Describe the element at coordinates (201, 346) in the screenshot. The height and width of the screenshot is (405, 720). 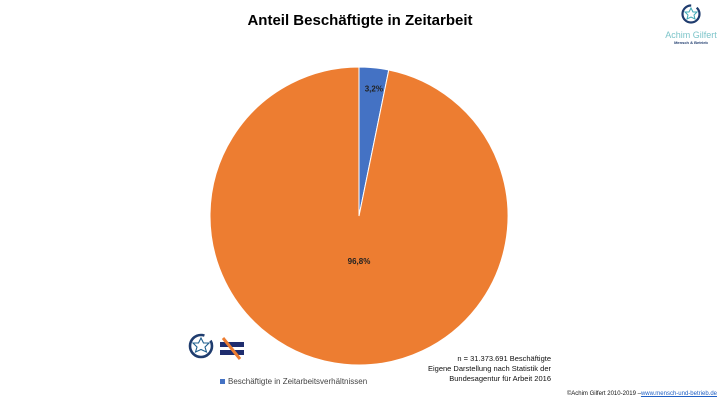
I see `logo-circle-icon` at that location.